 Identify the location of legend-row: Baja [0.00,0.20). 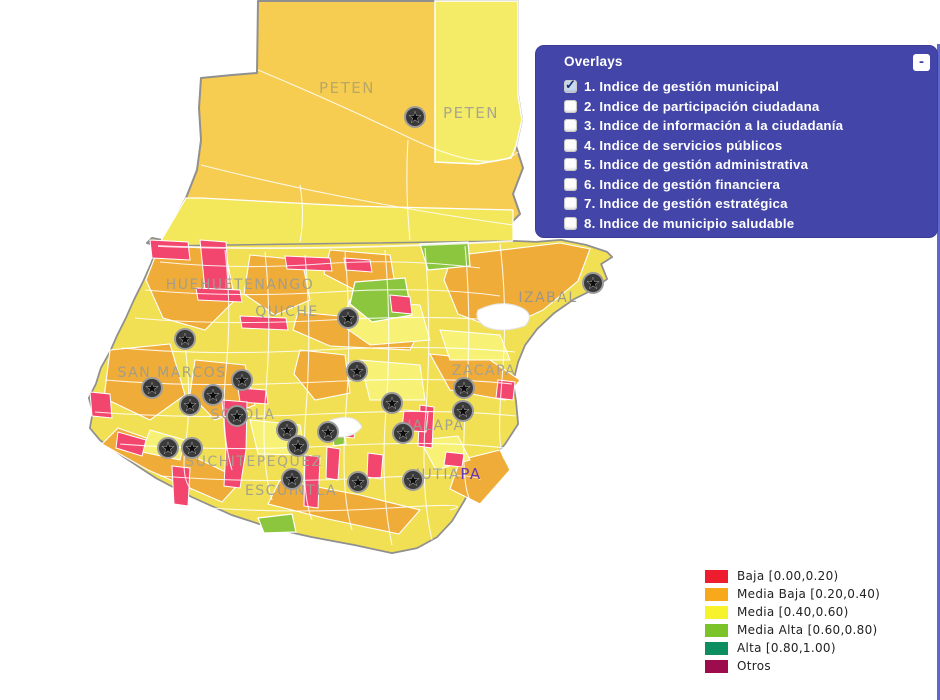
(792, 576).